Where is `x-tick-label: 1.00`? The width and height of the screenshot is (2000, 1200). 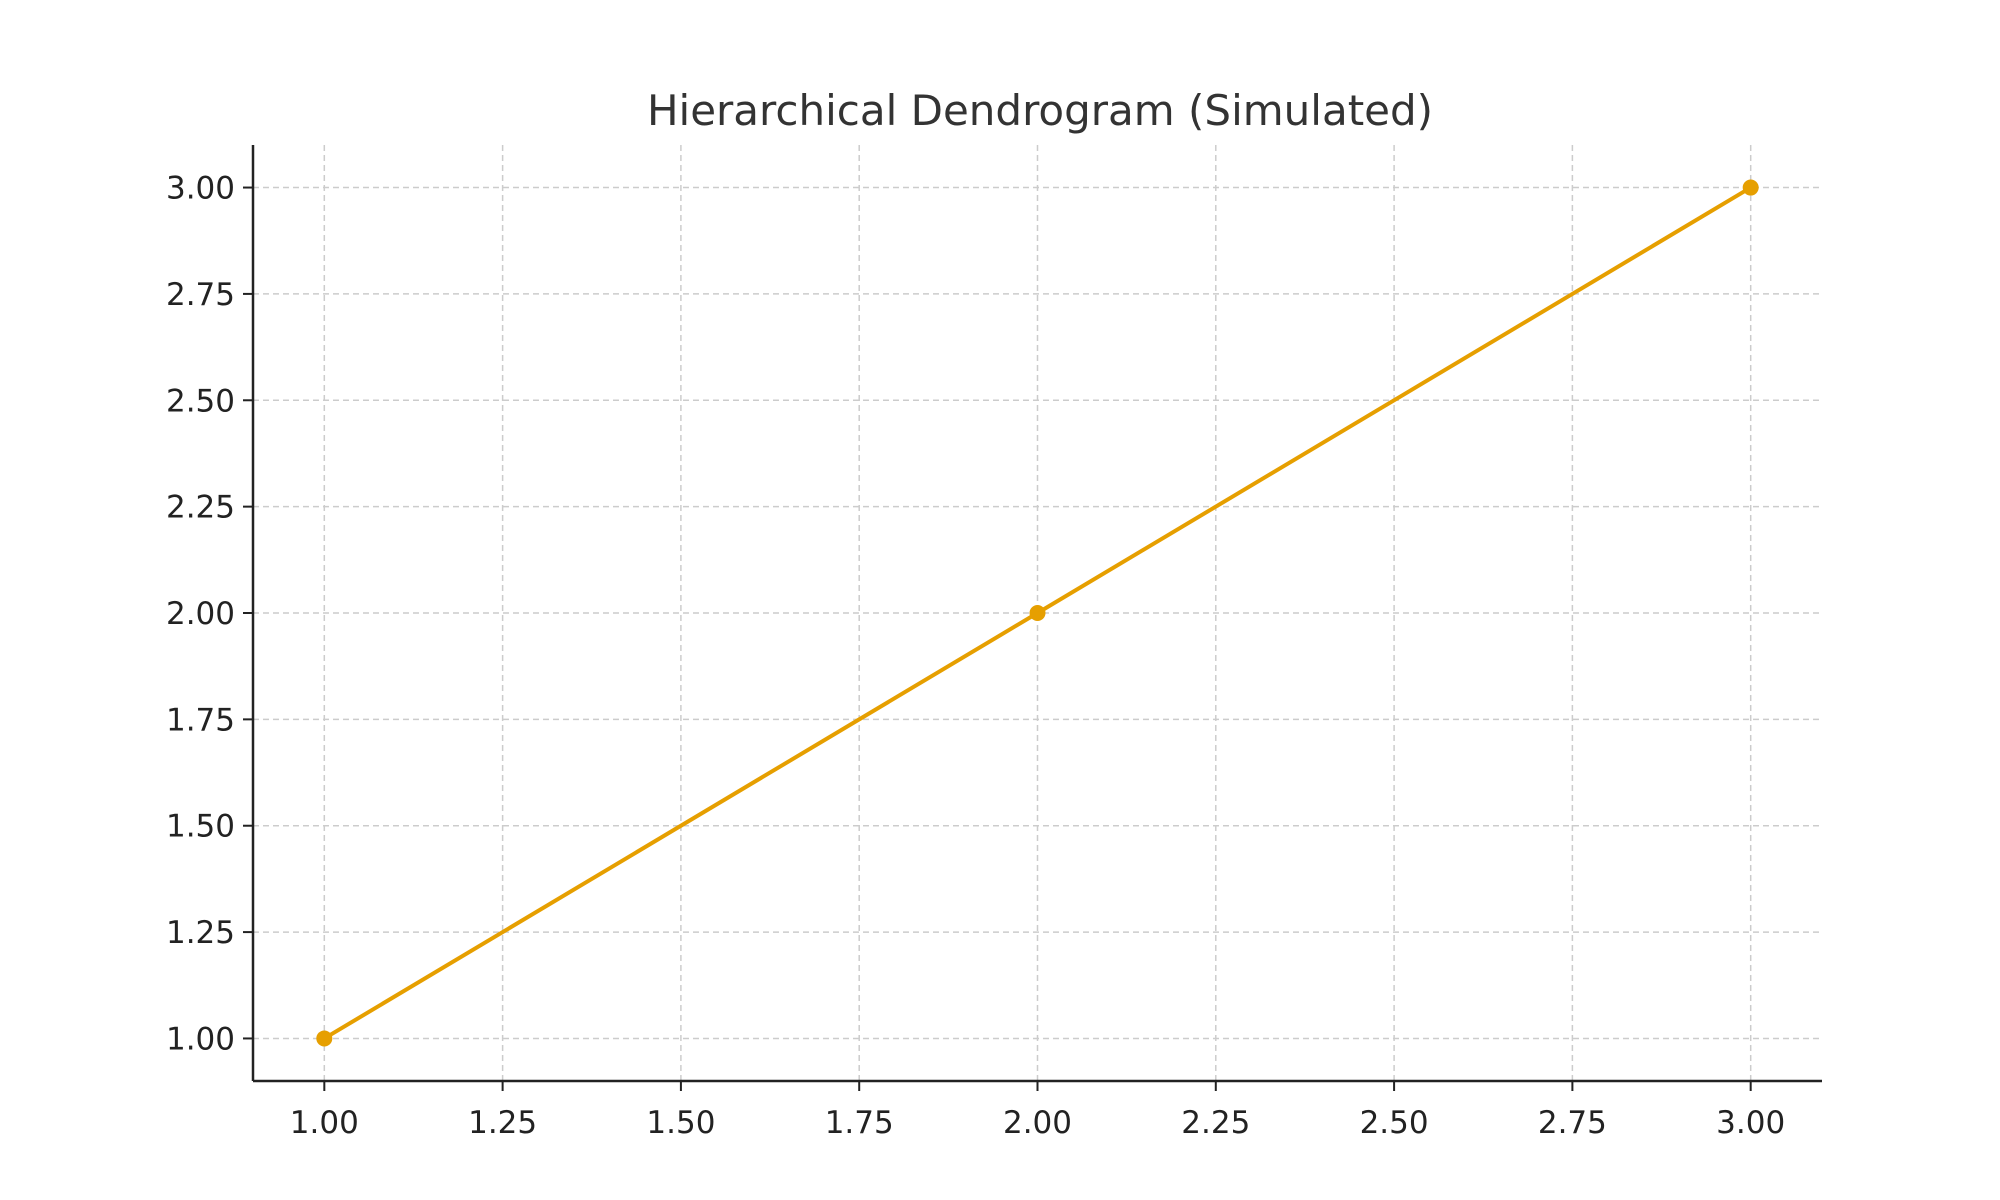
x-tick-label: 1.00 is located at coordinates (324, 1123).